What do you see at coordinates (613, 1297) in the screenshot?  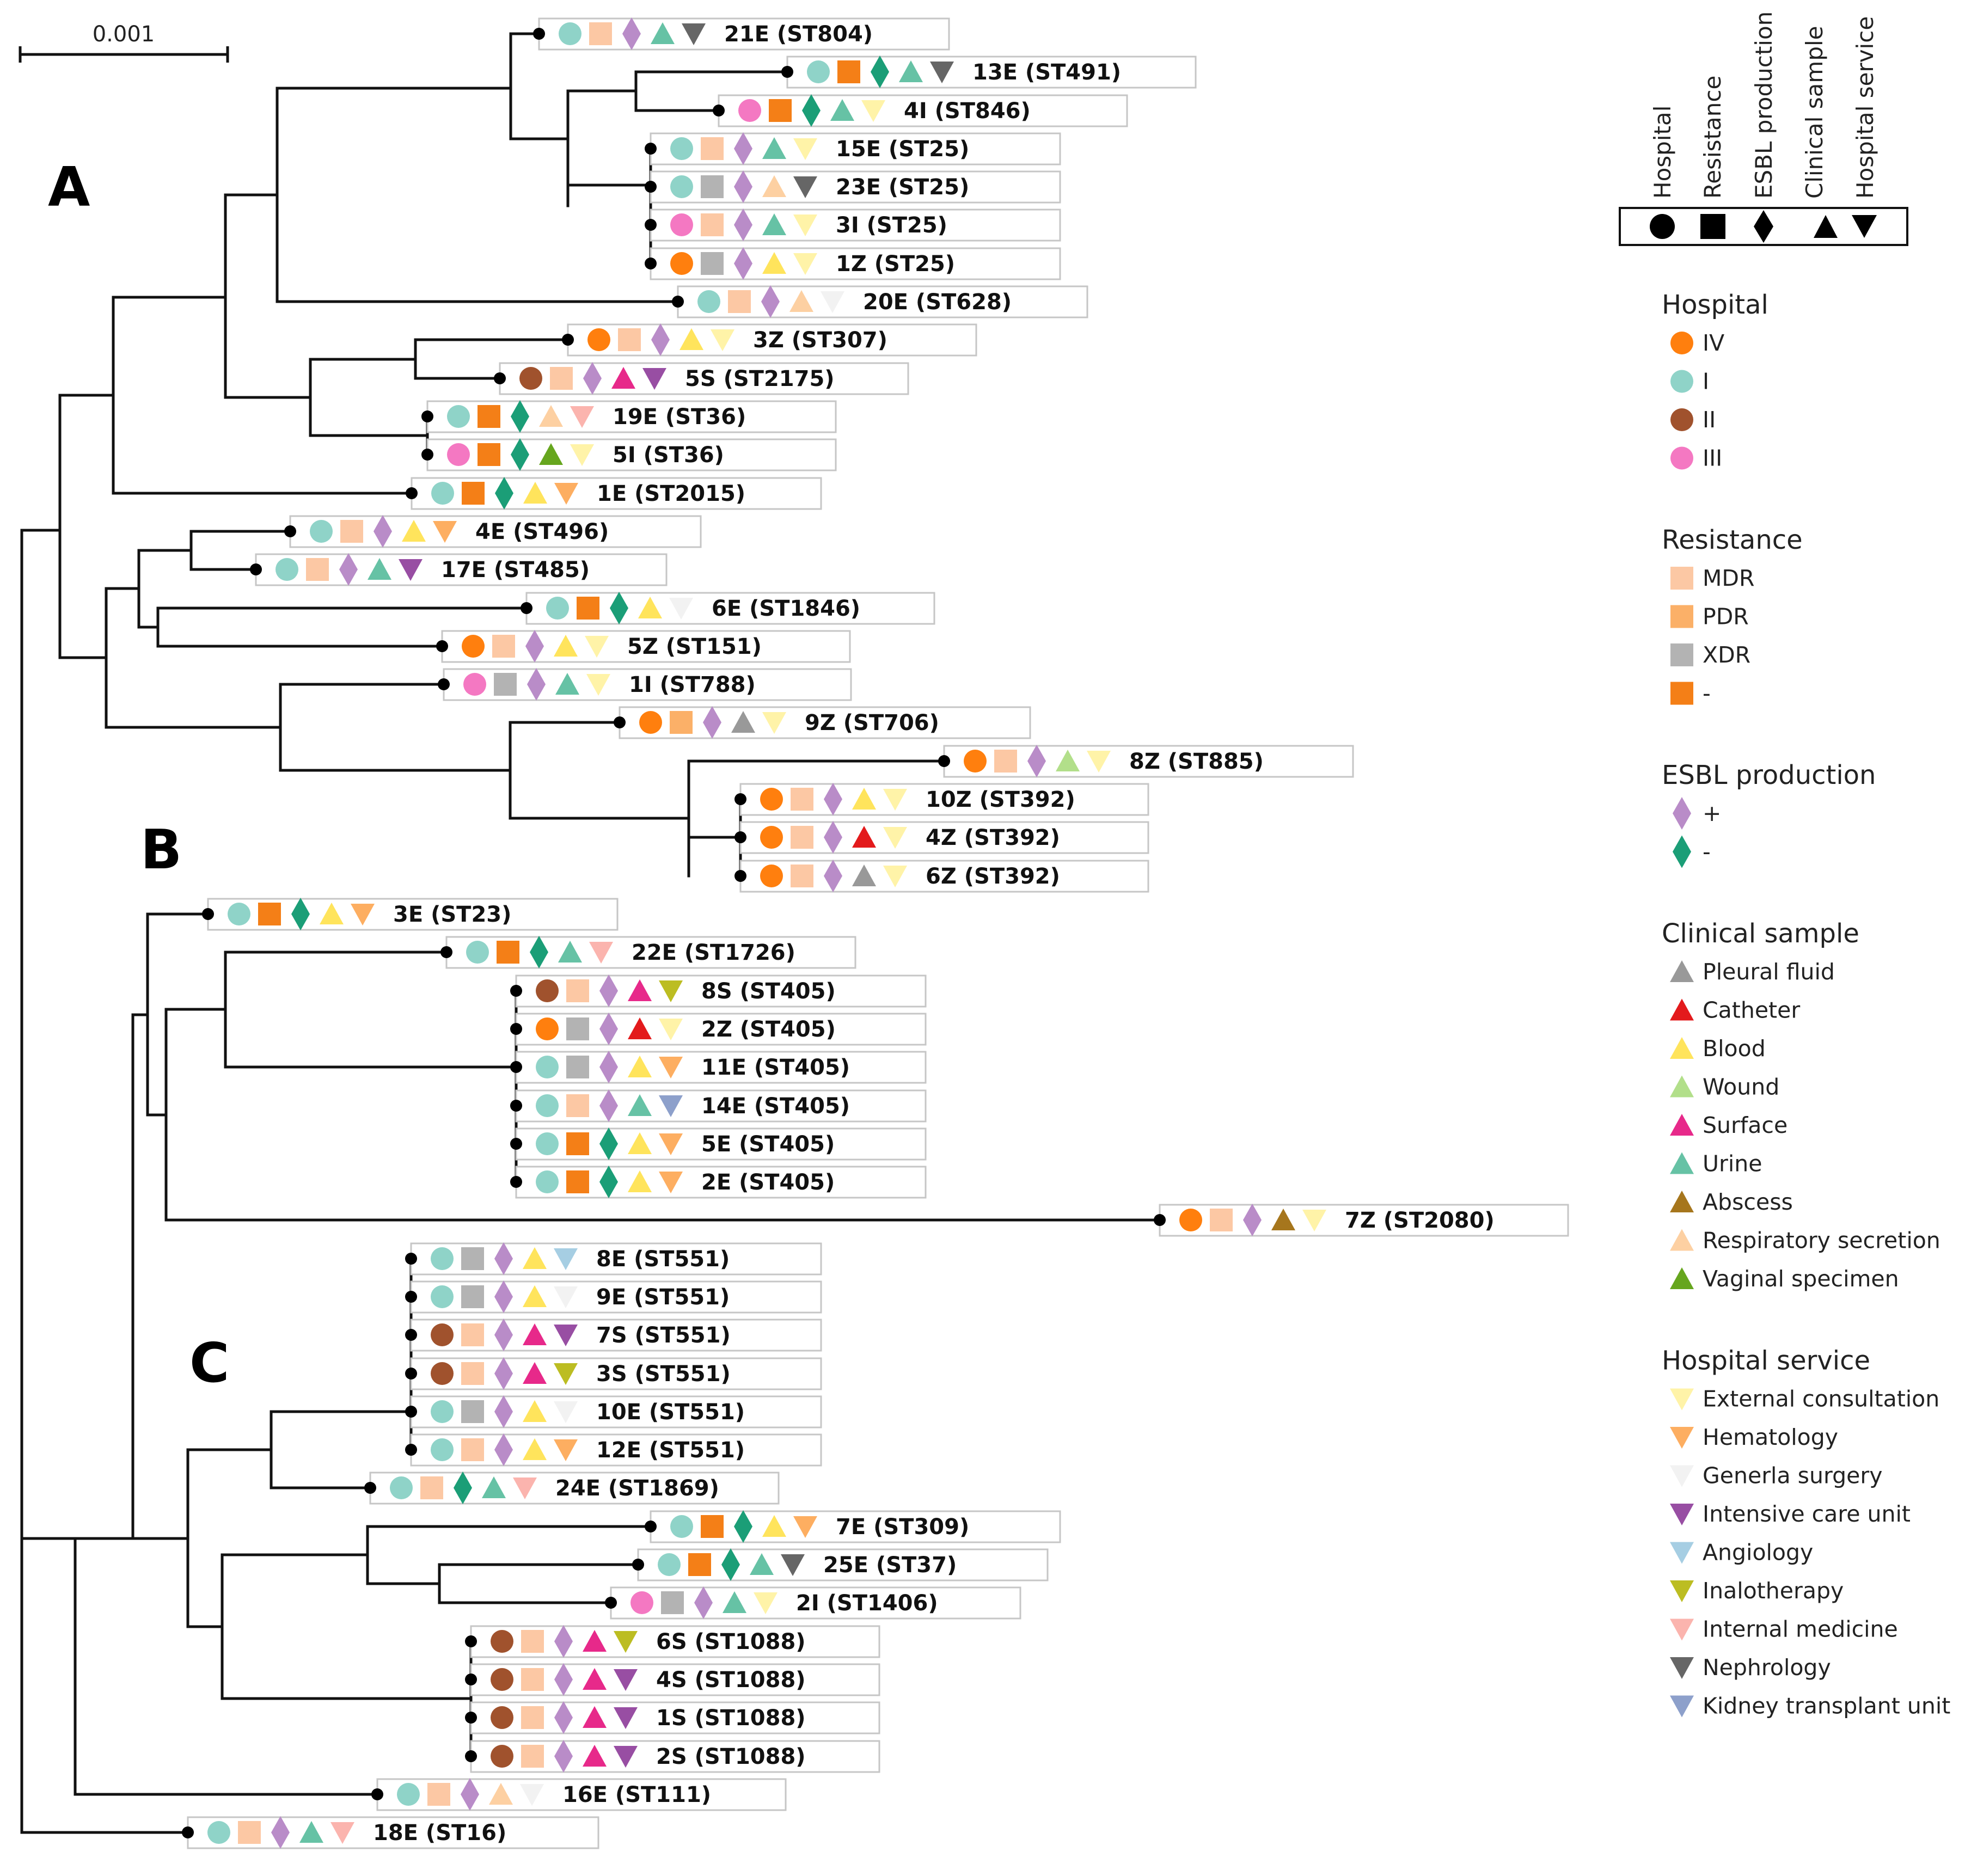 I see `leaf-row: 9E (ST551)` at bounding box center [613, 1297].